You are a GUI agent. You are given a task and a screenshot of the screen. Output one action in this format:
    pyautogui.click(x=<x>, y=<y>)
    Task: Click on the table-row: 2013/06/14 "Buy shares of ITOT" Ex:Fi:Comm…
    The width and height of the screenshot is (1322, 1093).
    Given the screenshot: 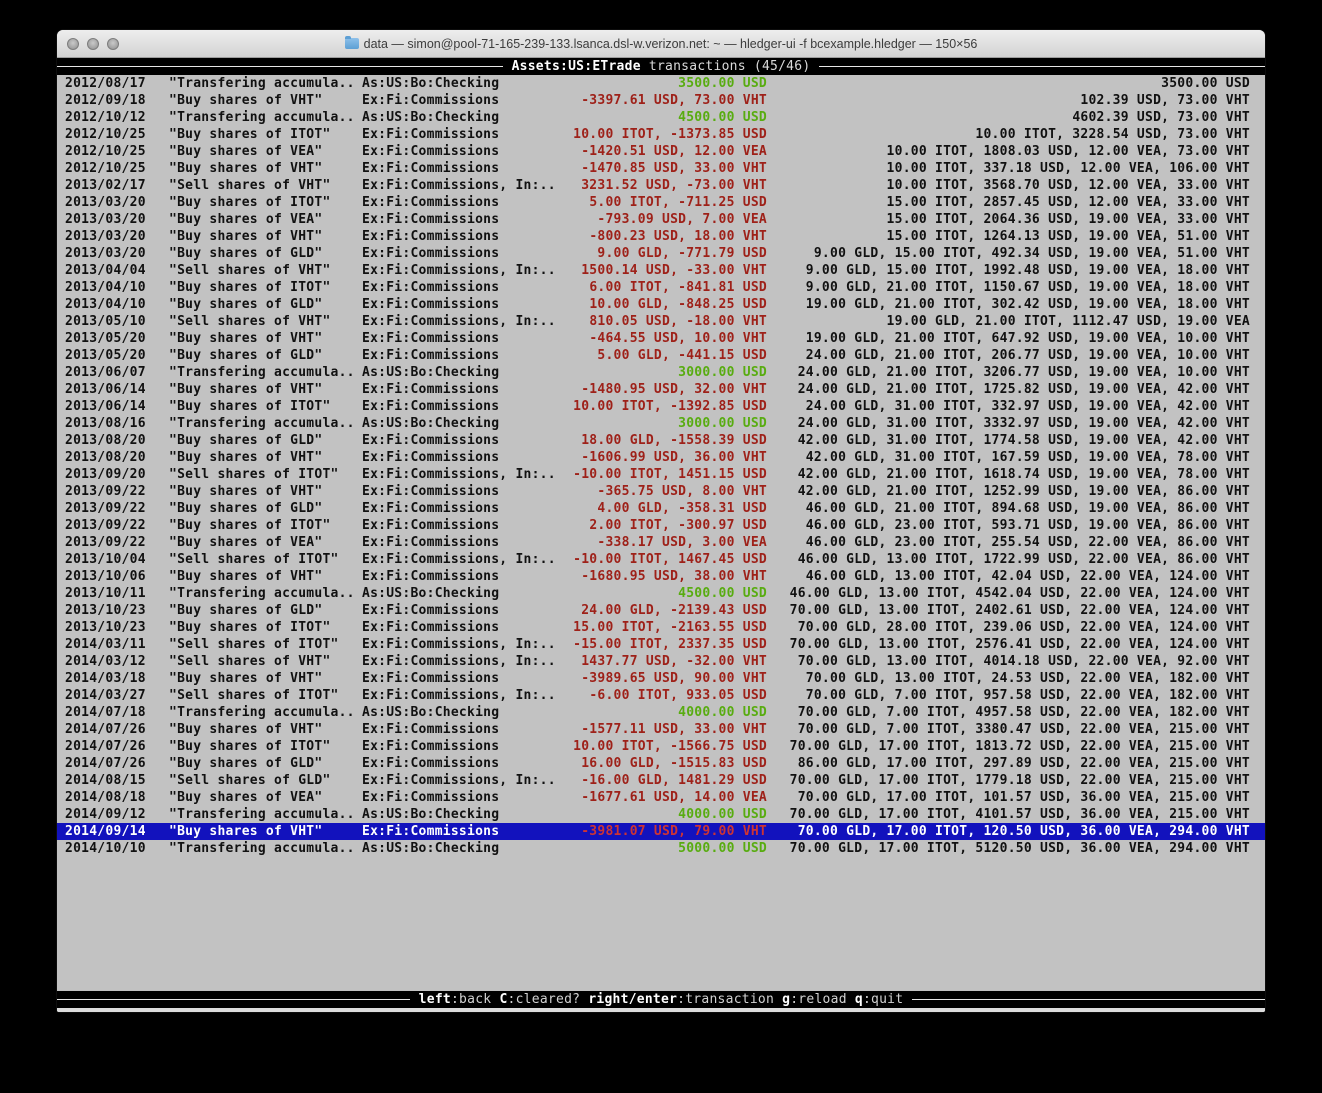 What is the action you would take?
    pyautogui.click(x=661, y=406)
    